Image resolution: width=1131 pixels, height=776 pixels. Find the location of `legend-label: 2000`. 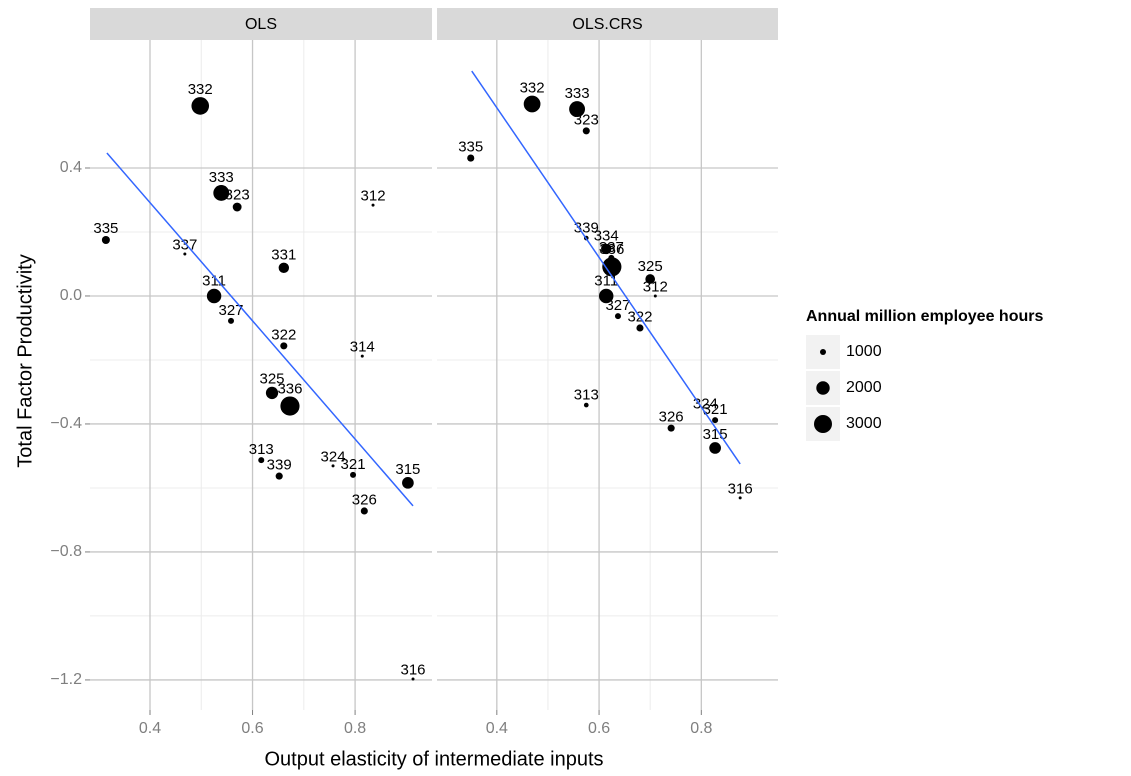

legend-label: 2000 is located at coordinates (864, 387).